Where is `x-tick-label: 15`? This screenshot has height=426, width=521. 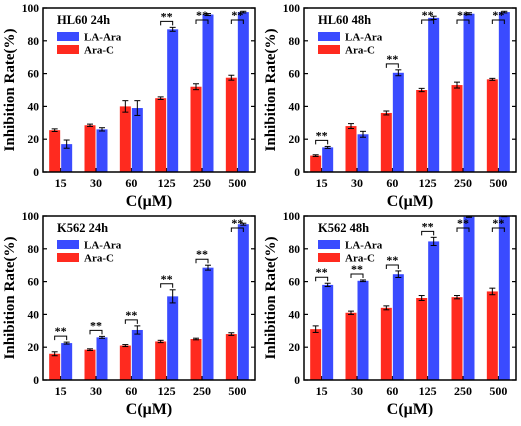 x-tick-label: 15 is located at coordinates (61, 391).